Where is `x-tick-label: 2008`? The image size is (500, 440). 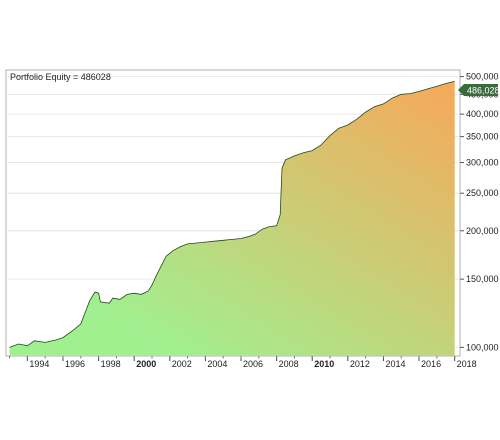
x-tick-label: 2008 is located at coordinates (289, 364).